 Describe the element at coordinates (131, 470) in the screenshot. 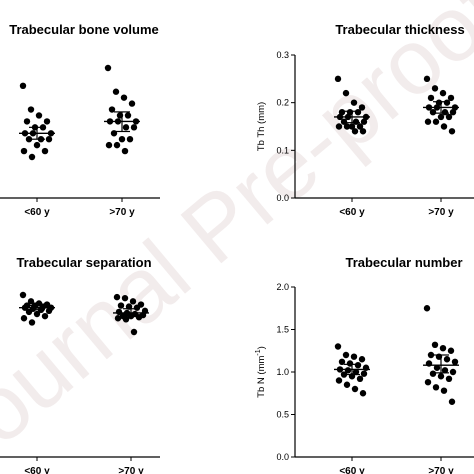

I see `x-category-label-bl-1: >70 y` at that location.